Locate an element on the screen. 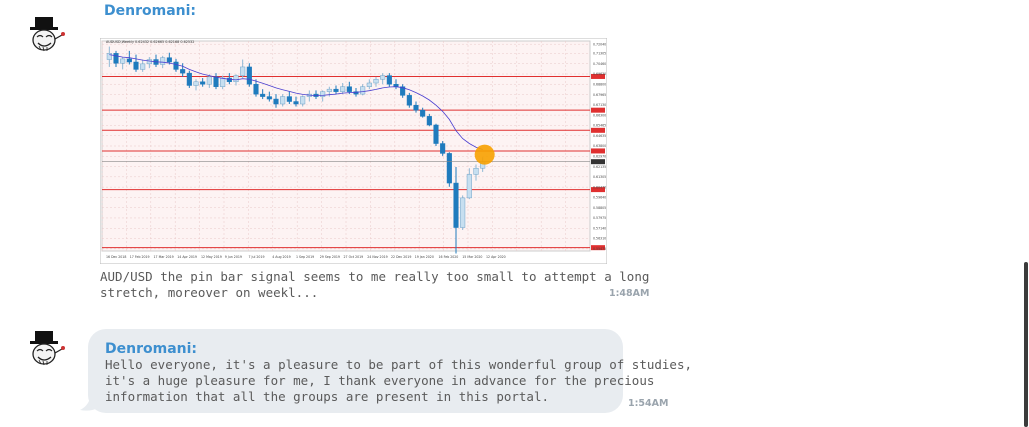  y-tick-label: 0.63800 is located at coordinates (599, 146).